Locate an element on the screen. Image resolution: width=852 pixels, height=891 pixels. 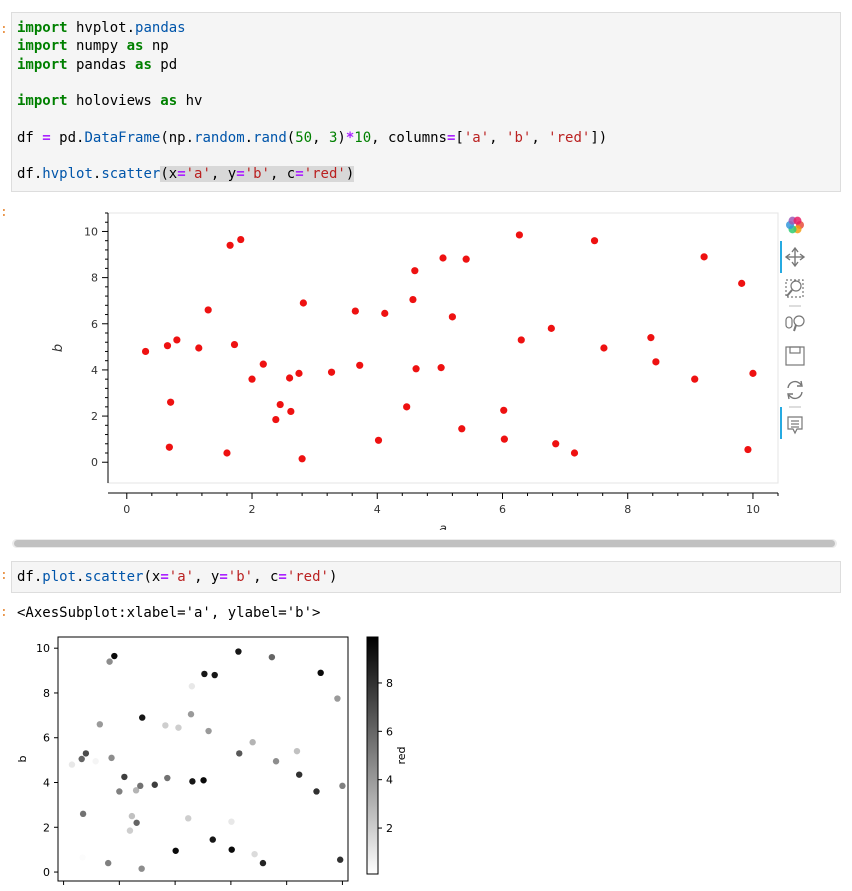
bokeh-toolbar is located at coordinates (793, 327).